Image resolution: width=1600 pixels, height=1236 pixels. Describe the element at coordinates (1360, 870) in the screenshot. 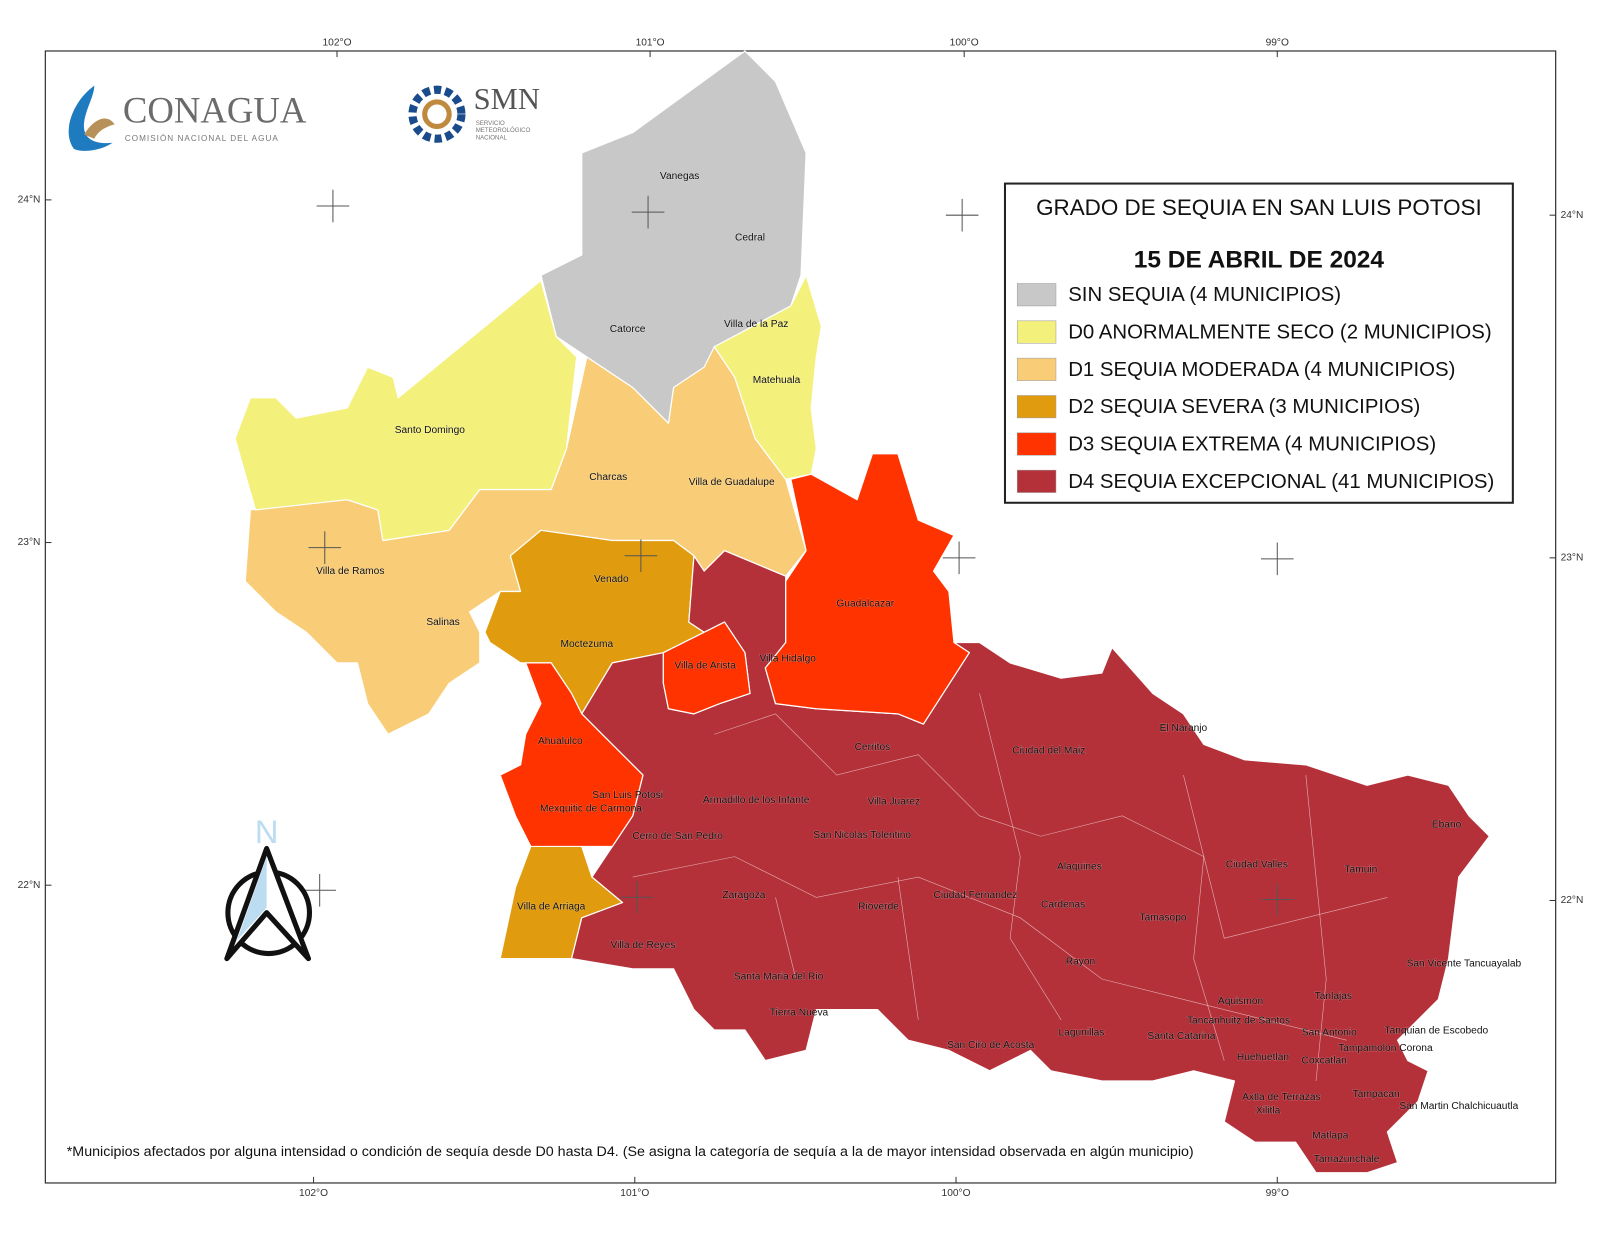

I see `municipality-label: Tamuin` at that location.